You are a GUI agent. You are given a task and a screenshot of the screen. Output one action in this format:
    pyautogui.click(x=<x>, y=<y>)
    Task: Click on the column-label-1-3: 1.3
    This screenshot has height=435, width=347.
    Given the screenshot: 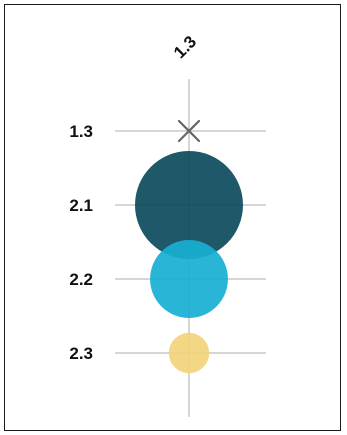 What is the action you would take?
    pyautogui.click(x=185, y=47)
    